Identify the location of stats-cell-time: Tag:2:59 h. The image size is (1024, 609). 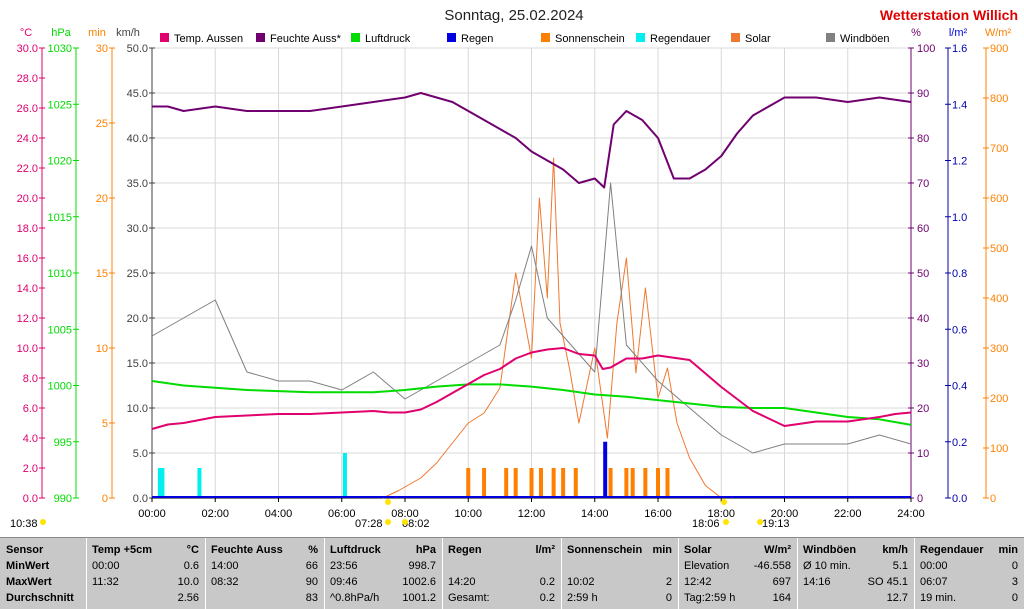
(710, 598).